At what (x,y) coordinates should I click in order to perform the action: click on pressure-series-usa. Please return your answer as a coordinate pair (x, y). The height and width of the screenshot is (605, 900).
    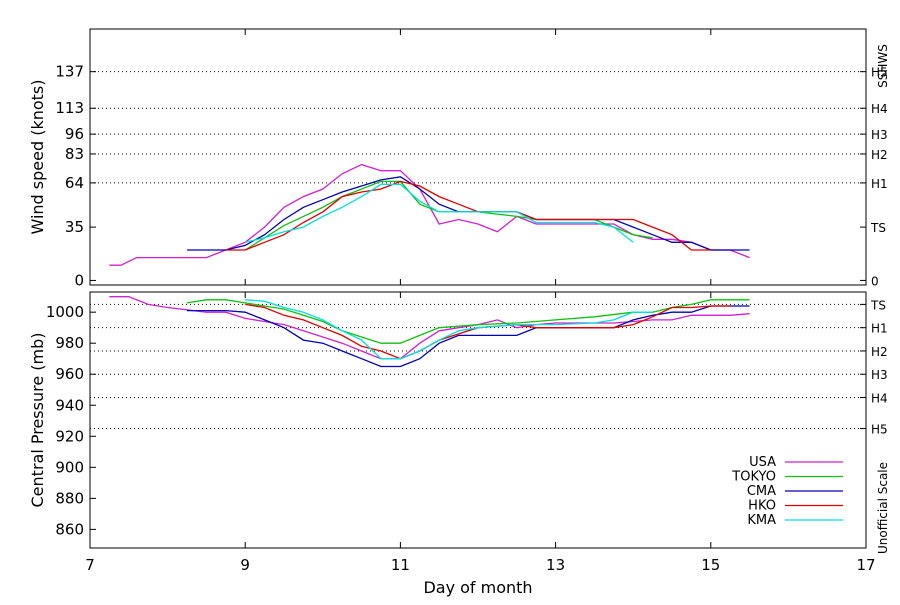
    Looking at the image, I should click on (429, 328).